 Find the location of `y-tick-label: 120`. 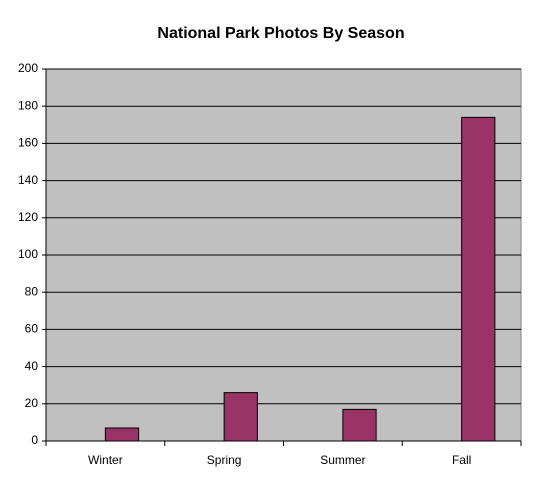

y-tick-label: 120 is located at coordinates (28, 217).